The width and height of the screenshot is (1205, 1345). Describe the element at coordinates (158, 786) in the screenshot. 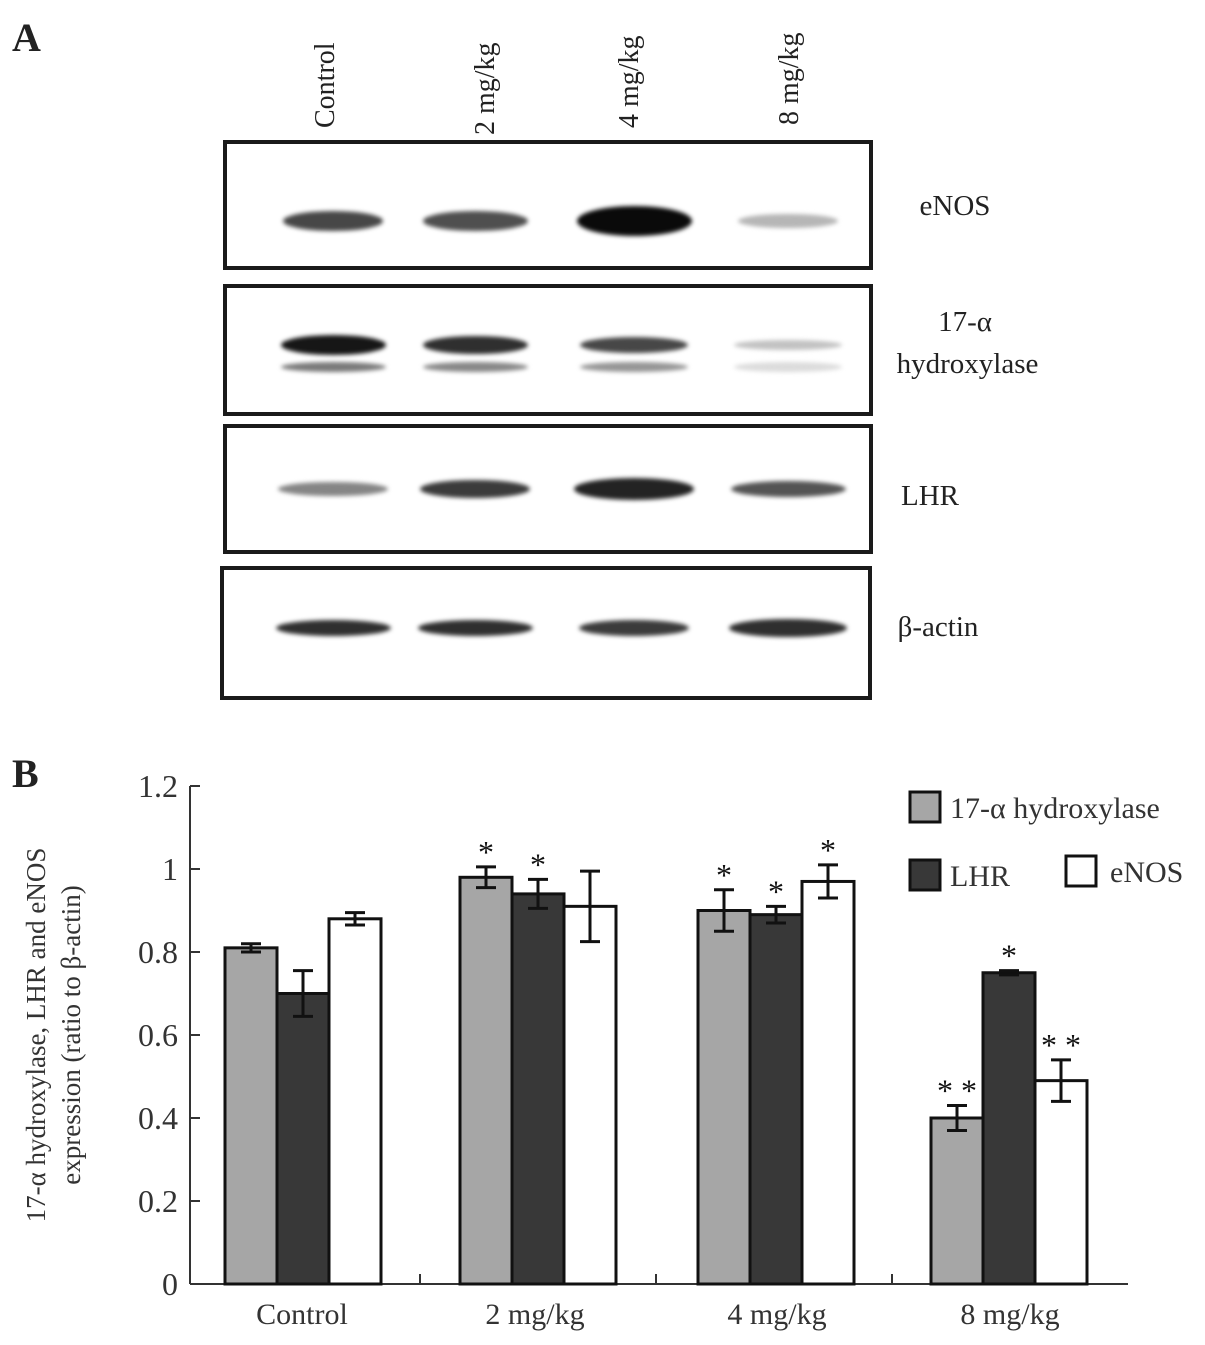

I see `y-tick-label: 1.2` at that location.